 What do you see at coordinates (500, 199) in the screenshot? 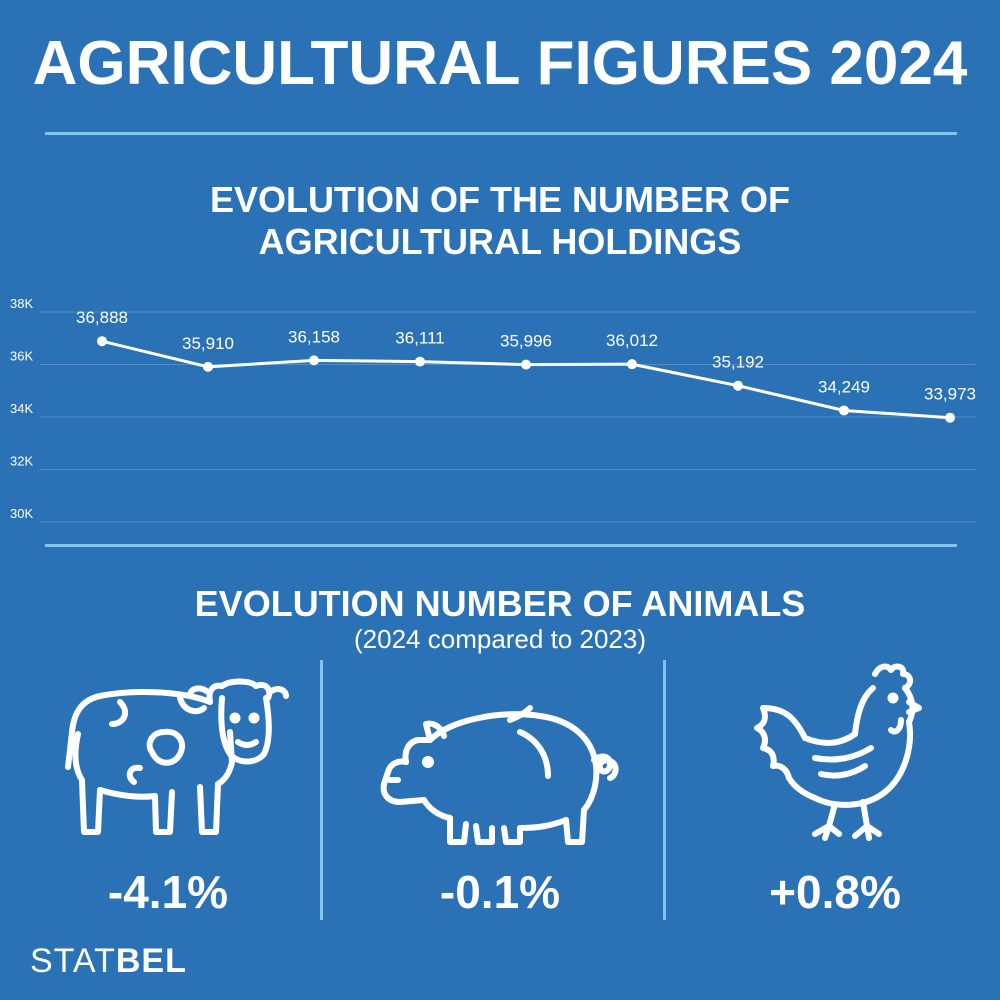
I see `holdings-title-line1: EVOLUTION OF THE NUMBER OF` at bounding box center [500, 199].